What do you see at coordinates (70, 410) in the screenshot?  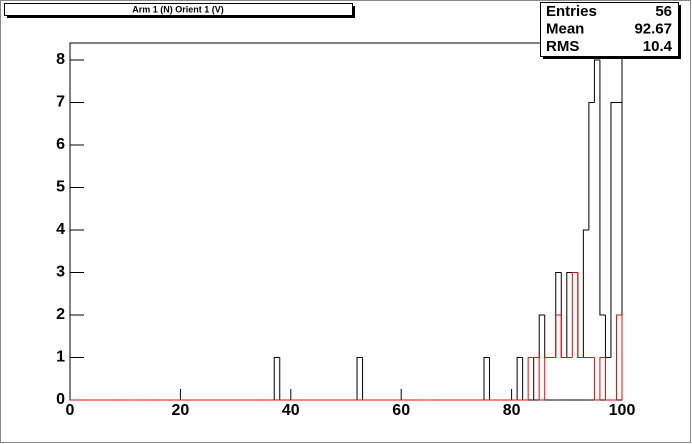 I see `x-tick-label: 0` at bounding box center [70, 410].